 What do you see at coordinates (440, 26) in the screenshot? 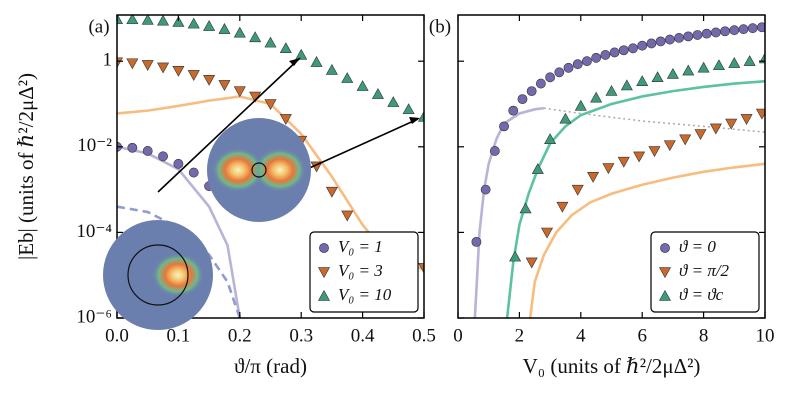
I see `panel-label: (b)` at bounding box center [440, 26].